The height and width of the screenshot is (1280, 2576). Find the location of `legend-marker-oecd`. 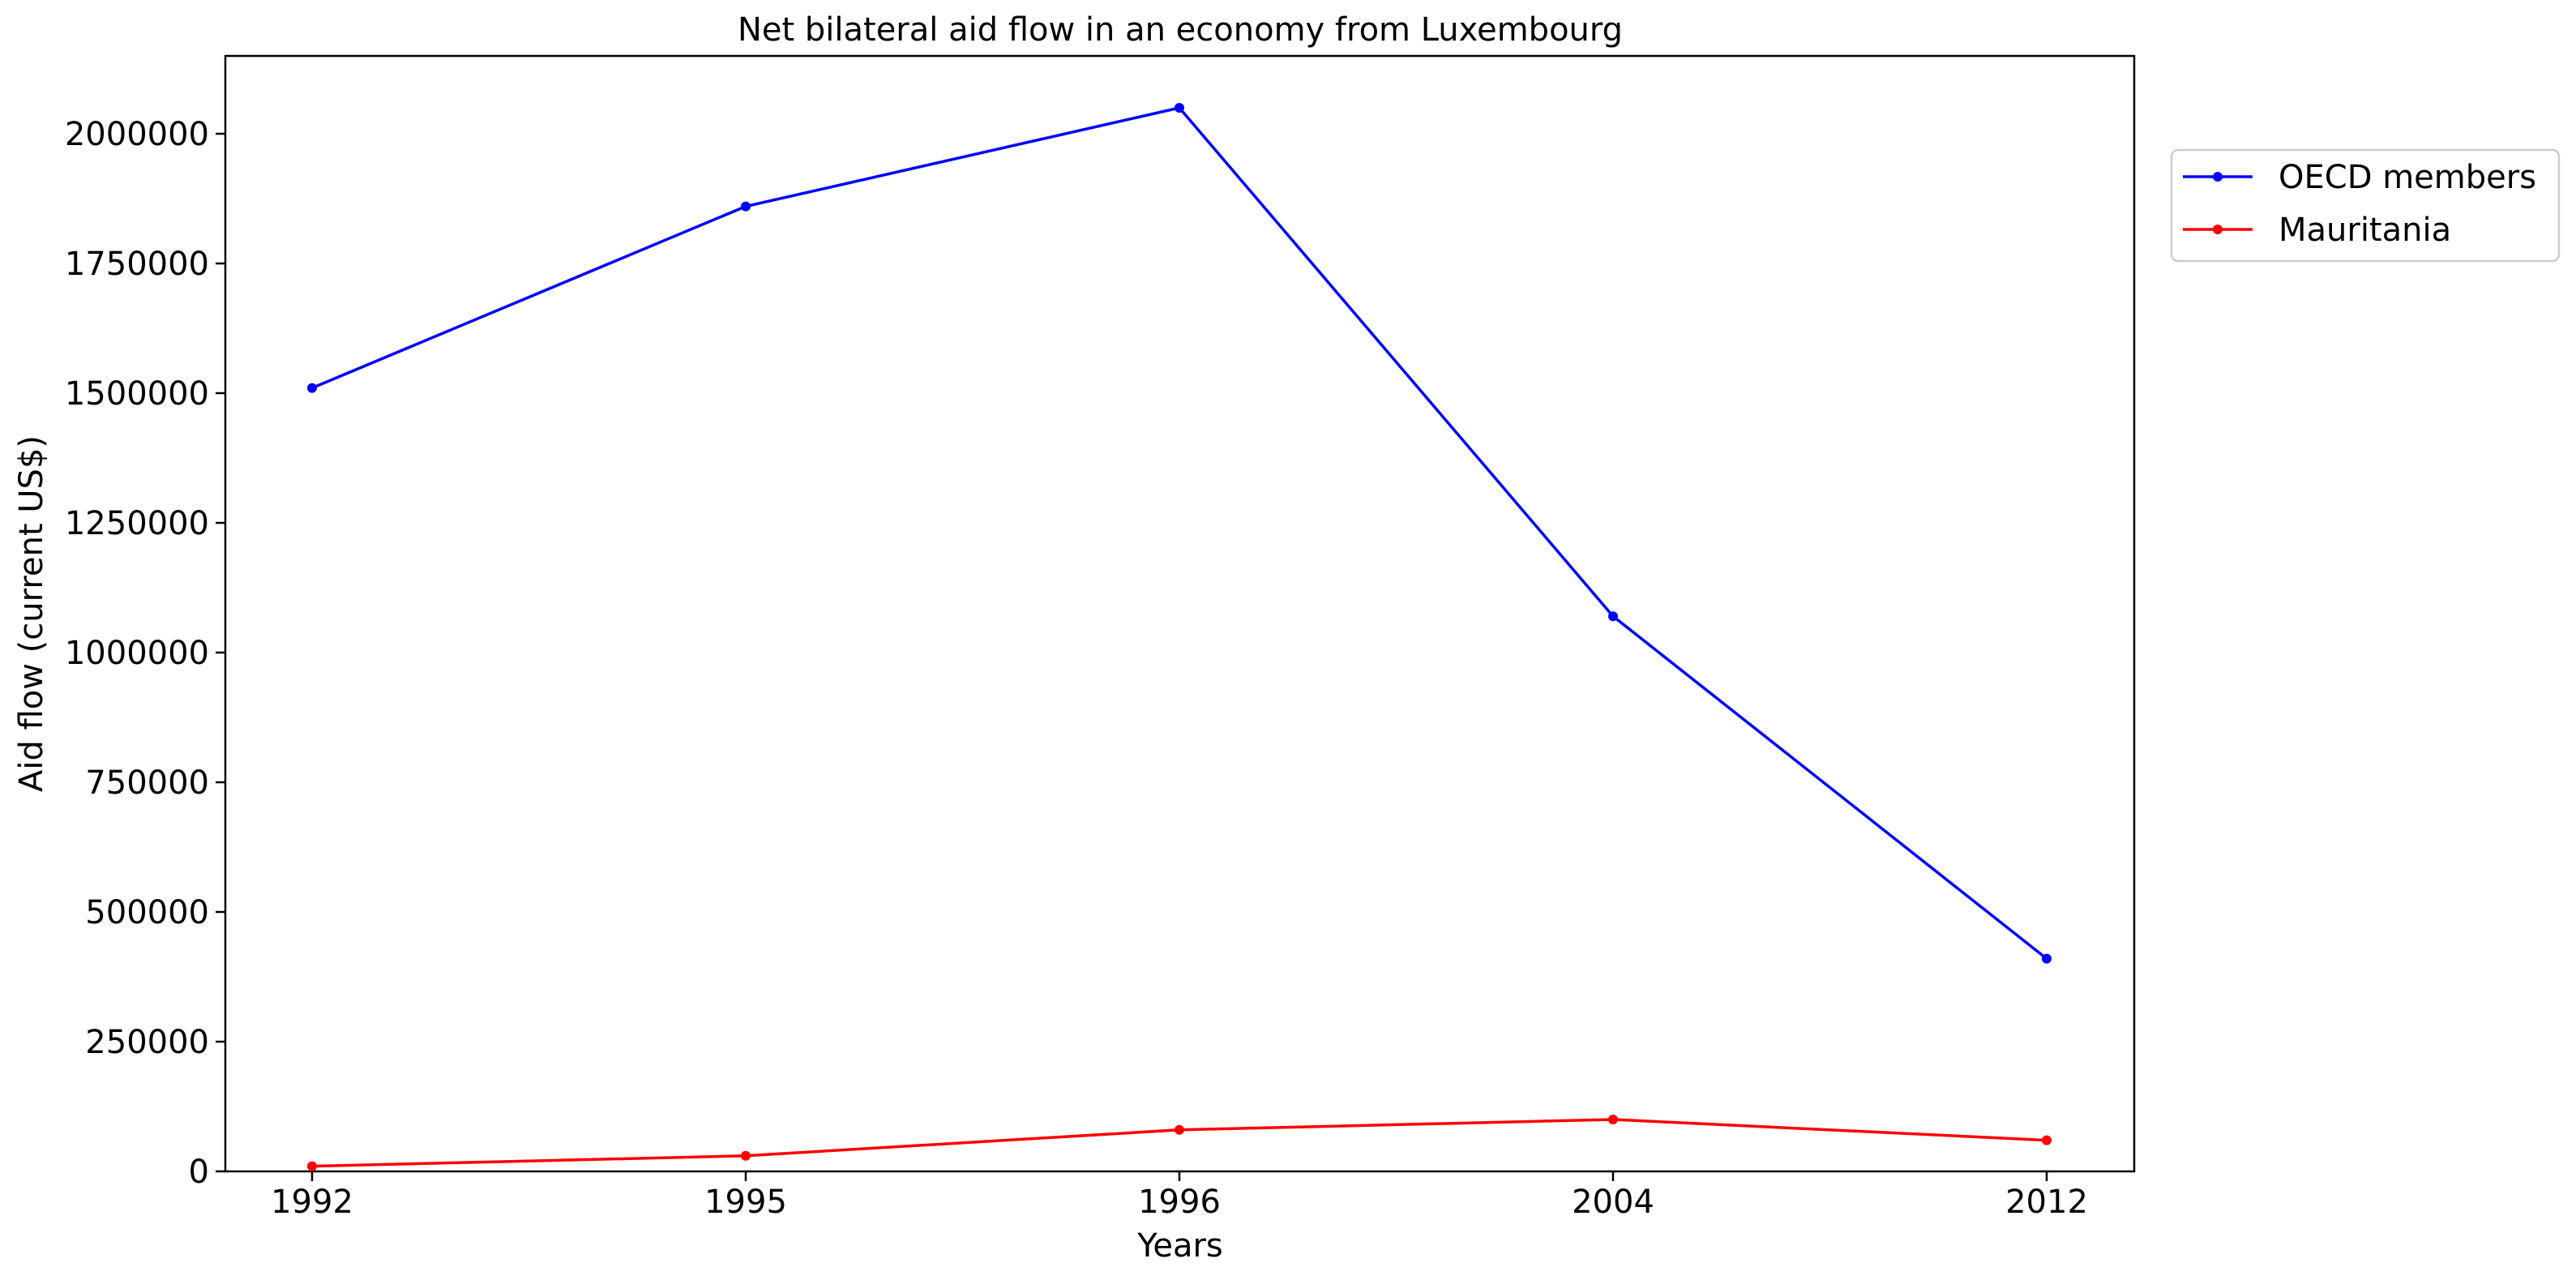

legend-marker-oecd is located at coordinates (2218, 177).